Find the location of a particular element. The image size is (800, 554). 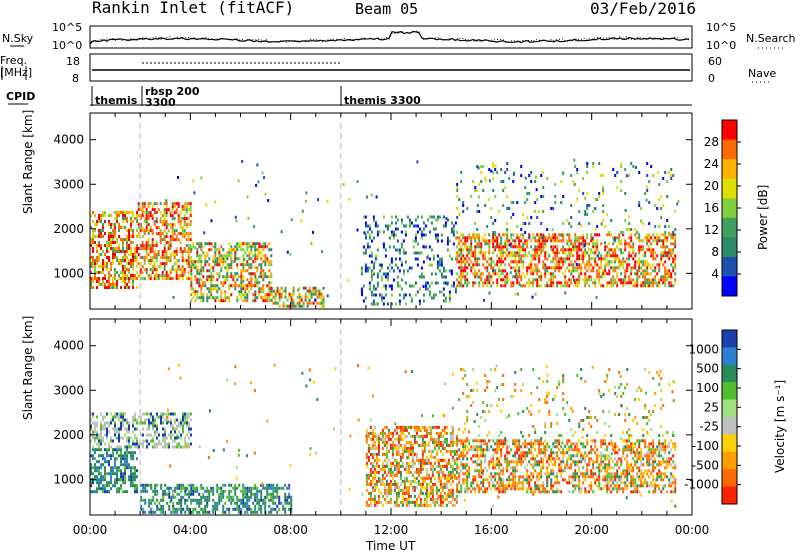

power-noise-cell is located at coordinates (446, 218).